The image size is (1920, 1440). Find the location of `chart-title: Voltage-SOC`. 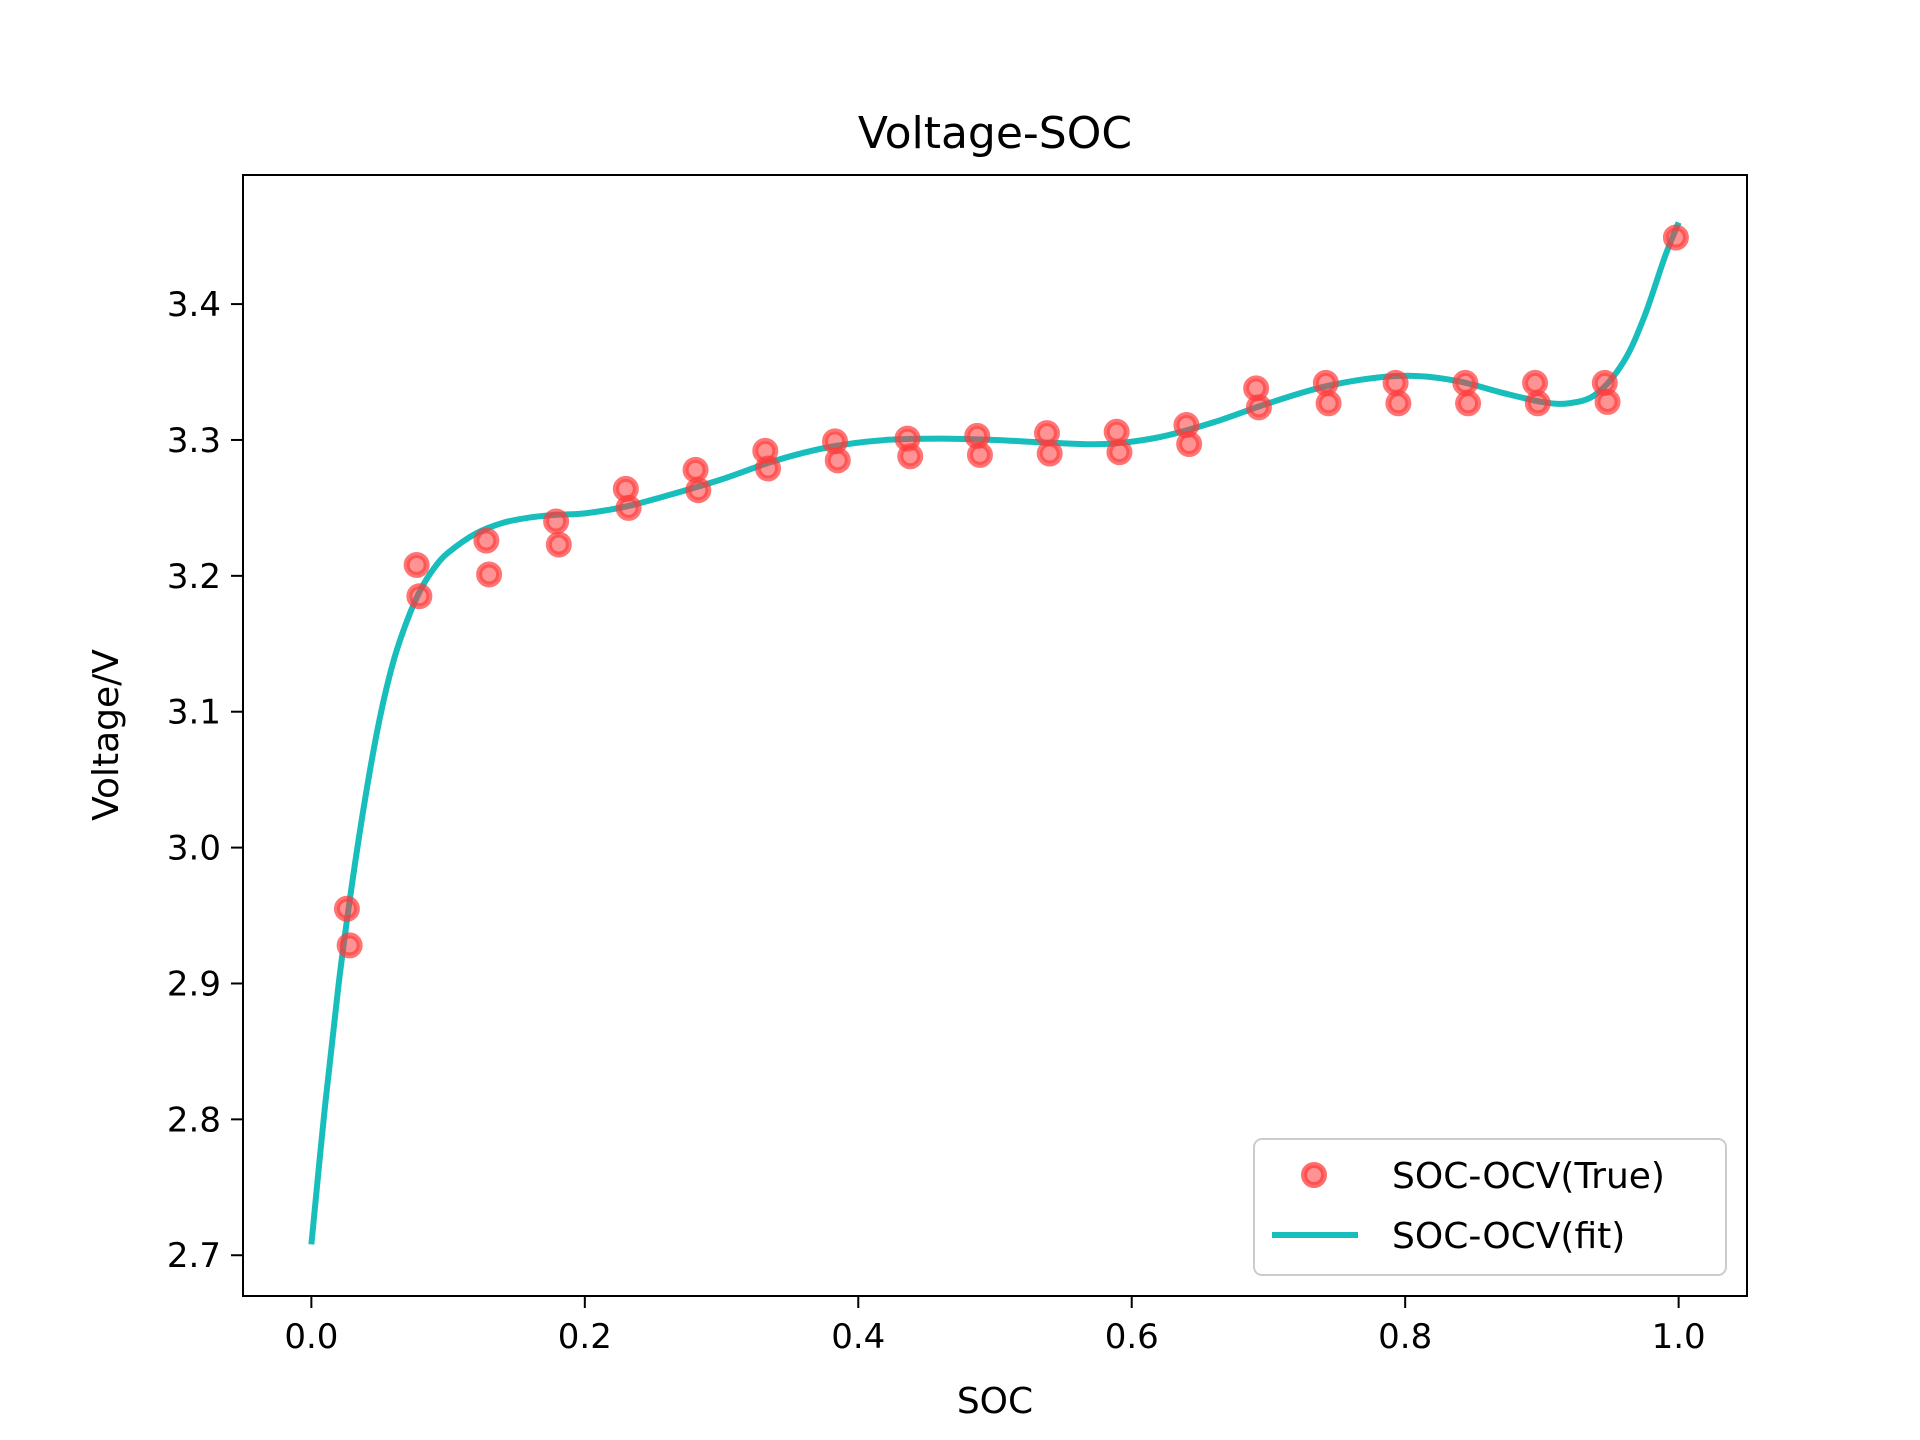

chart-title: Voltage-SOC is located at coordinates (995, 133).